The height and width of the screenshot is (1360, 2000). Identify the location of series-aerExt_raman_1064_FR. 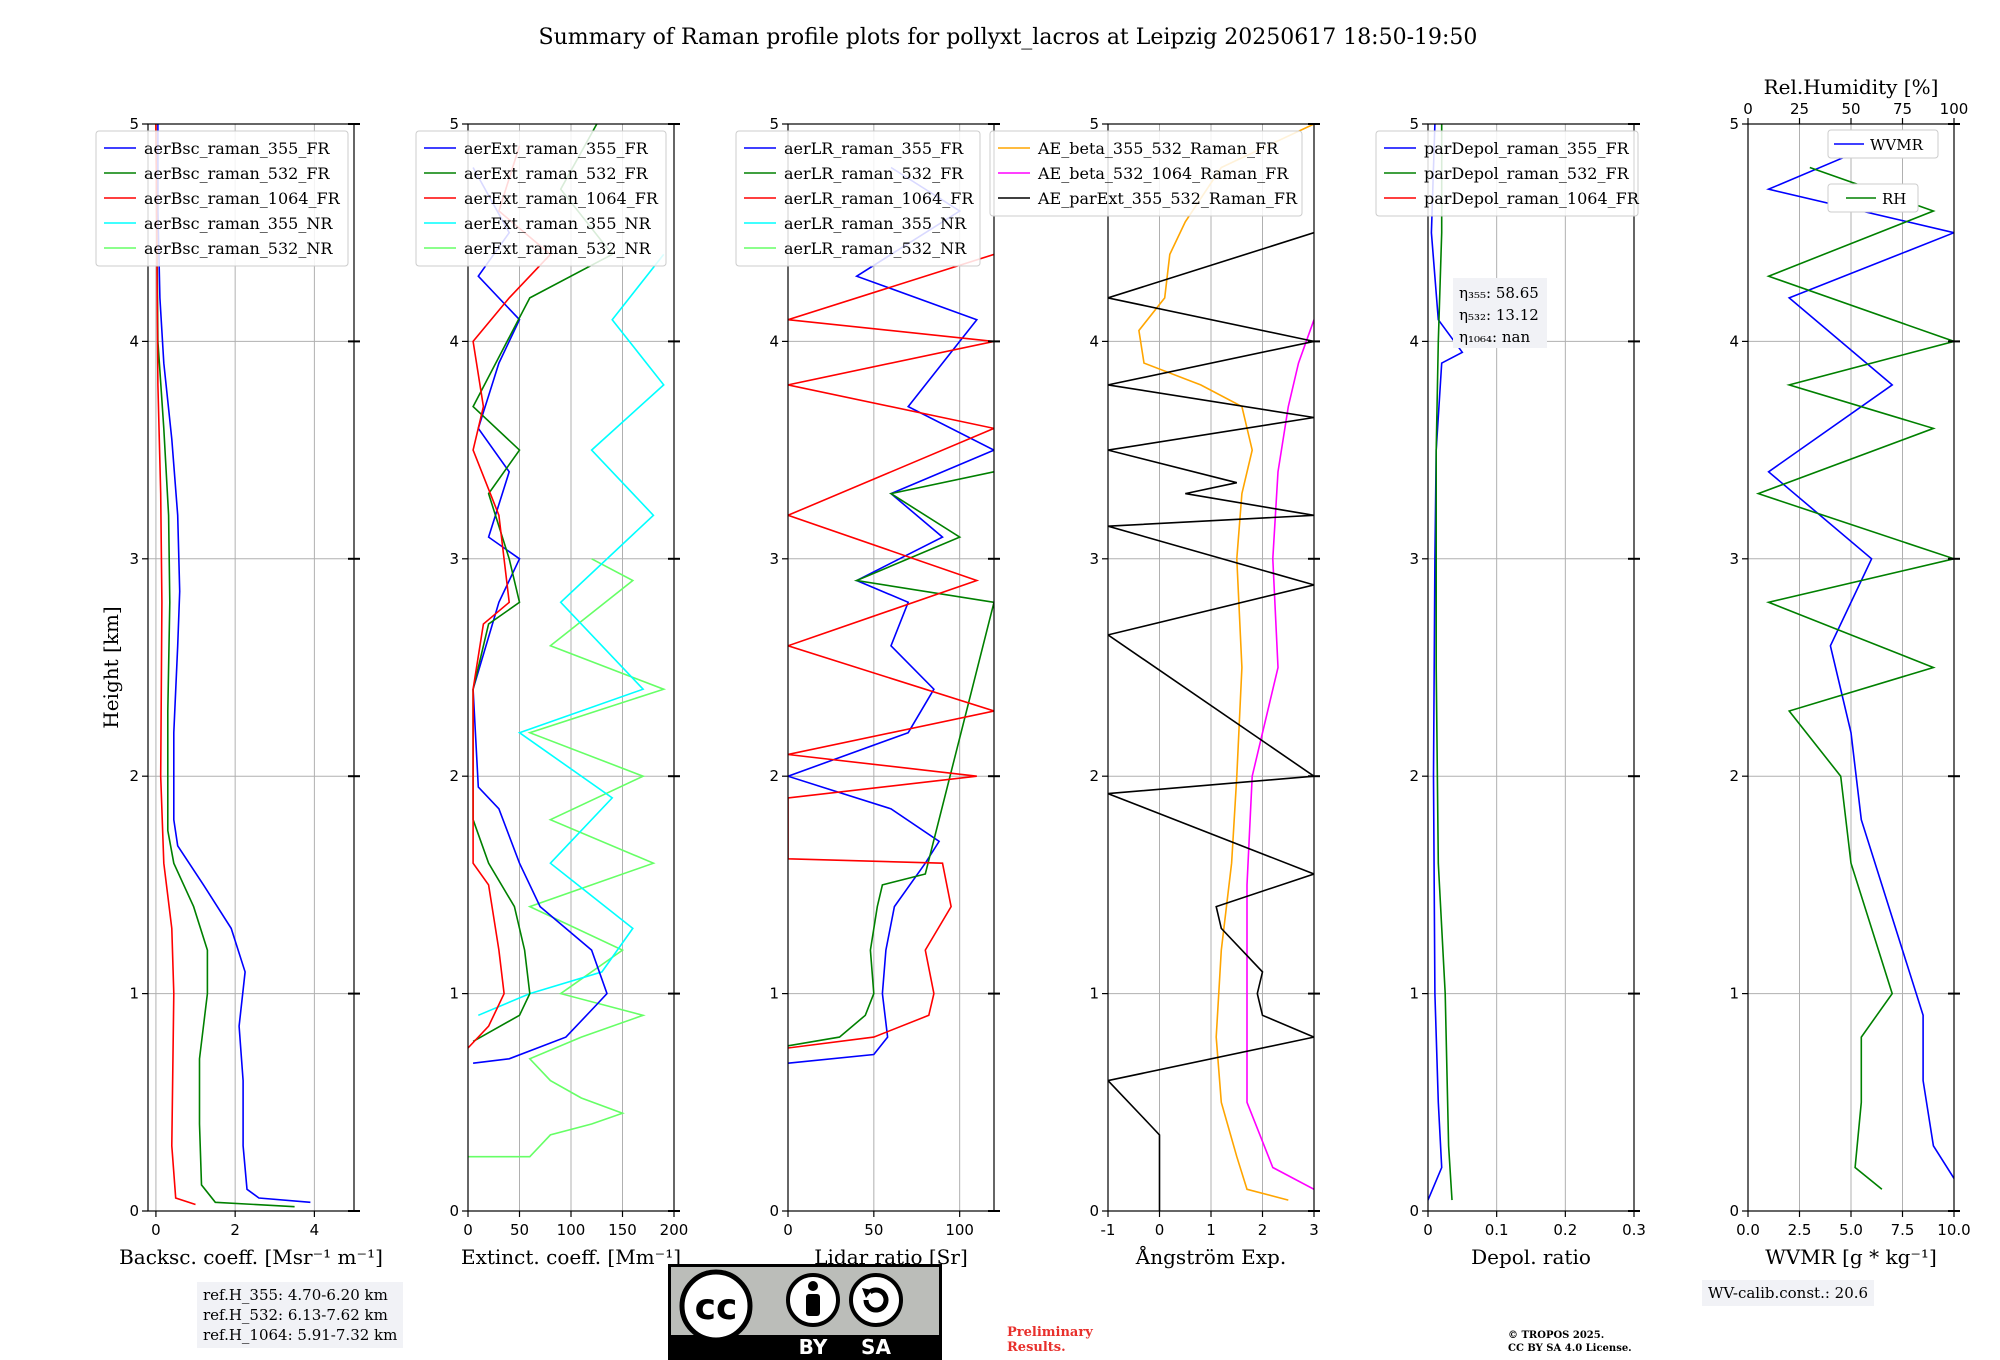
(510, 597).